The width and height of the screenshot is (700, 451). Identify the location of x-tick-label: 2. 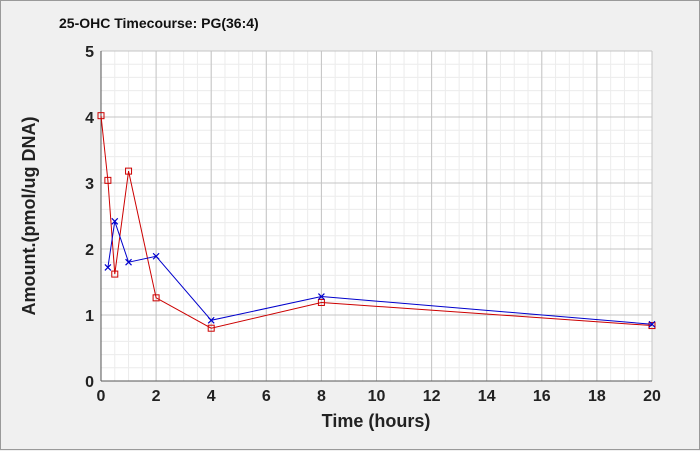
(156, 396).